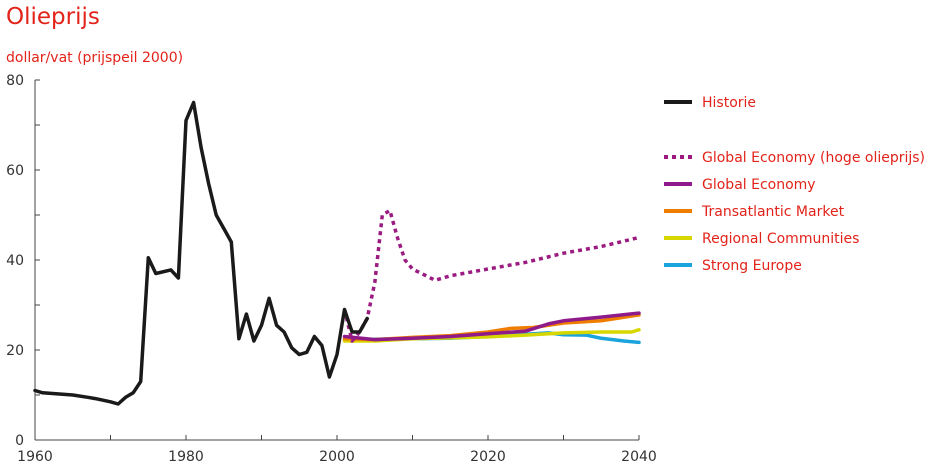 This screenshot has width=933, height=466. Describe the element at coordinates (15, 171) in the screenshot. I see `y-tick-label: 60` at that location.